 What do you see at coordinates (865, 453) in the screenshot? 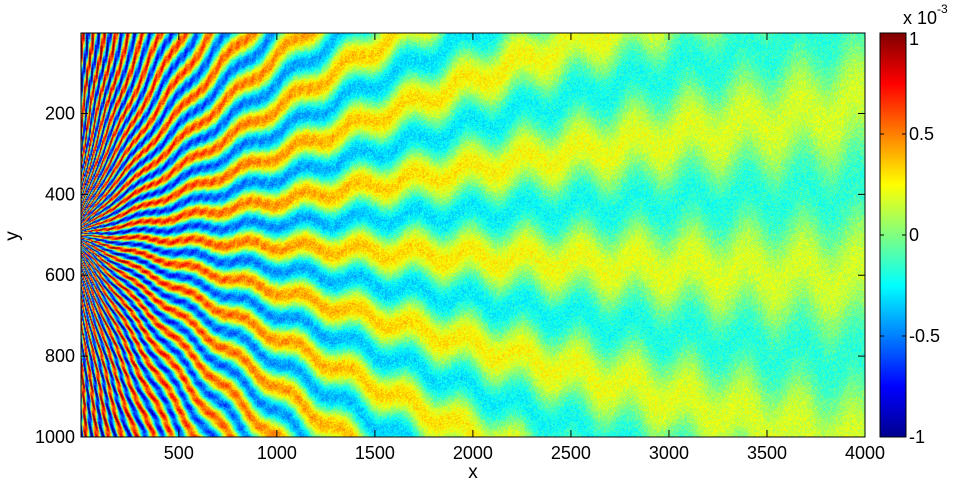
I see `x-tick-label: 4000` at bounding box center [865, 453].